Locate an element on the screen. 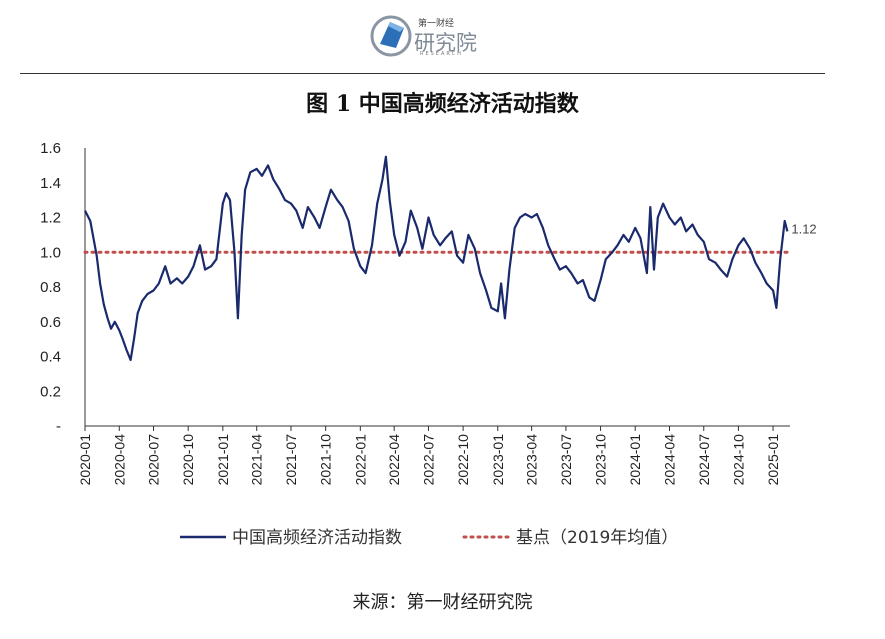  x-tick-label: 2020-10 is located at coordinates (188, 460).